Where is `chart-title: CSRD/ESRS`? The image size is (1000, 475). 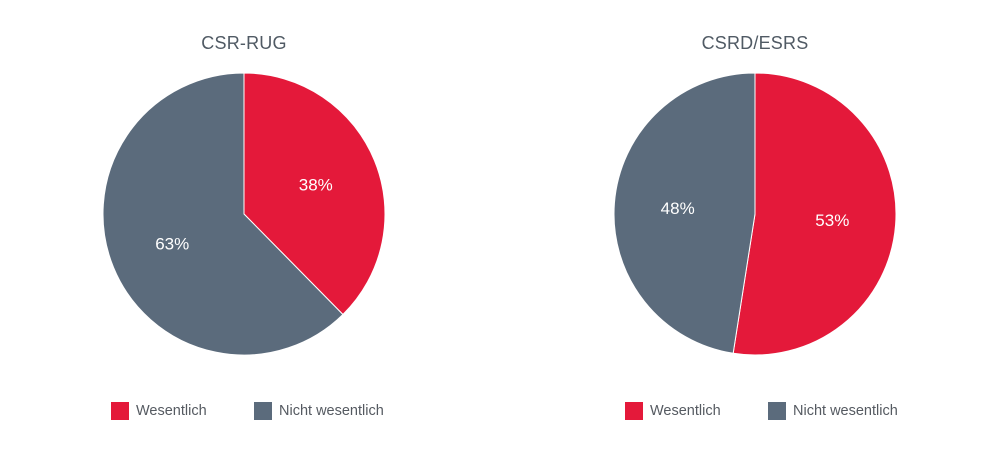 chart-title: CSRD/ESRS is located at coordinates (755, 43).